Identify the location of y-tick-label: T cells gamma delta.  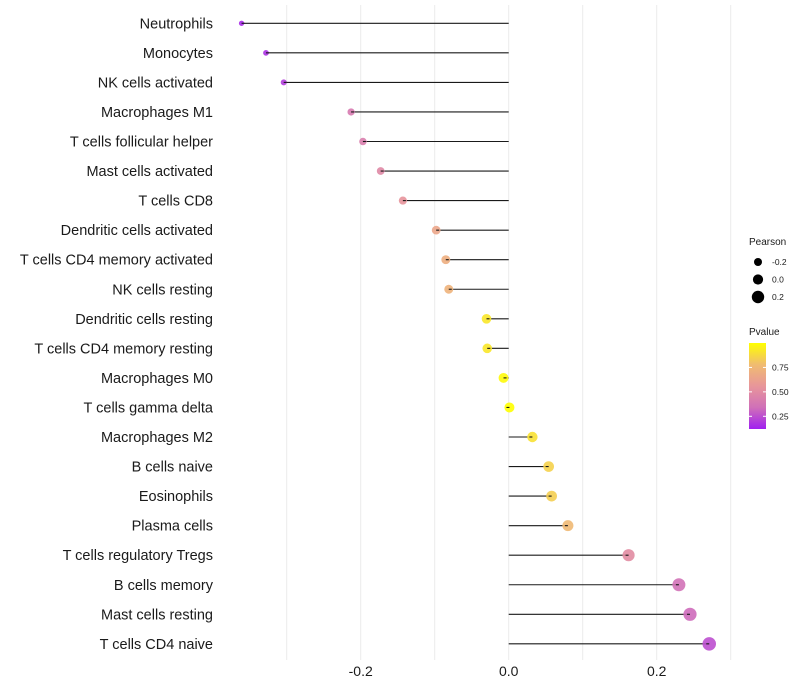
(149, 408).